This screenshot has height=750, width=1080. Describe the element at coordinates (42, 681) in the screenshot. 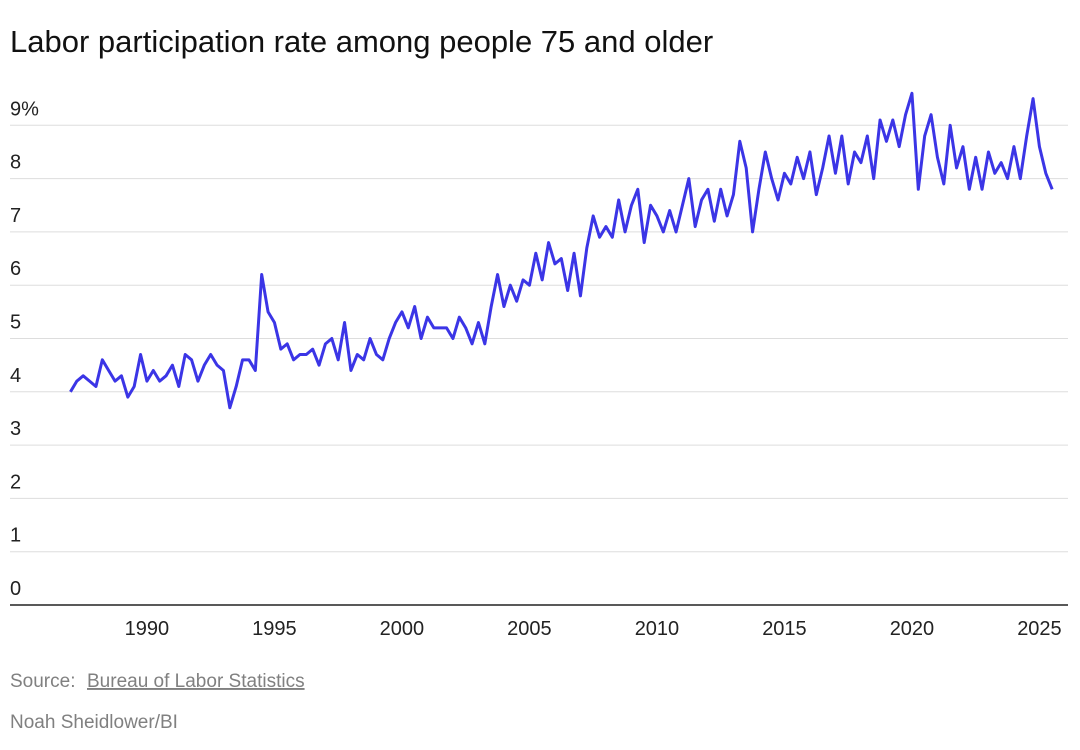

I see `source-label: Source:` at that location.